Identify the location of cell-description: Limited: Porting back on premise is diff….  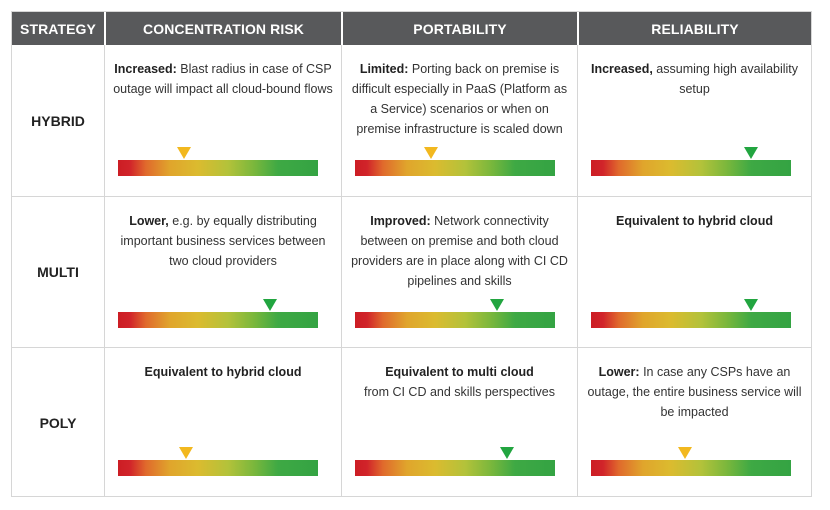
(459, 99).